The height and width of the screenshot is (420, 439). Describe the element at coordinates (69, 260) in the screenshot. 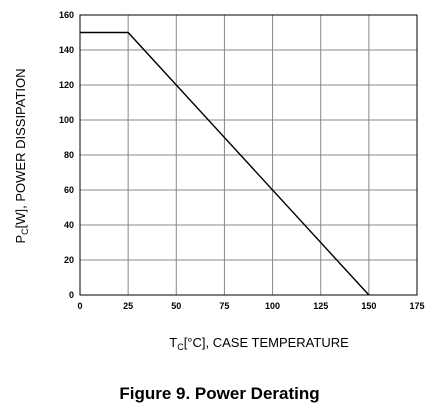

I see `y-tick-label: 20` at that location.